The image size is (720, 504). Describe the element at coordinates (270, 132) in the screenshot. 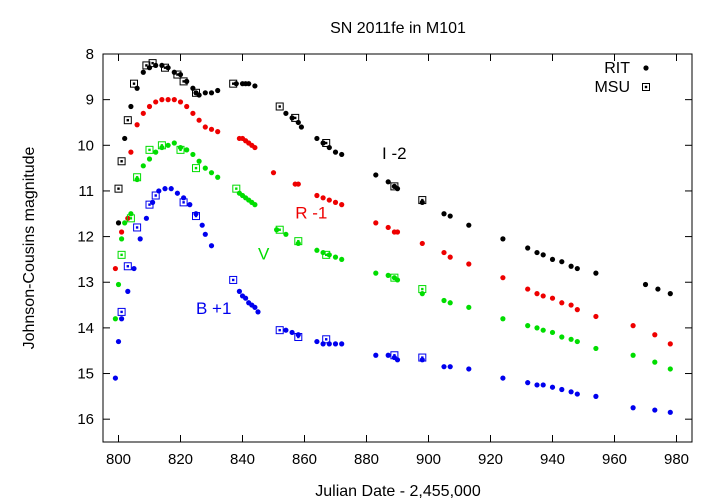

I see `series-I-MSU` at that location.